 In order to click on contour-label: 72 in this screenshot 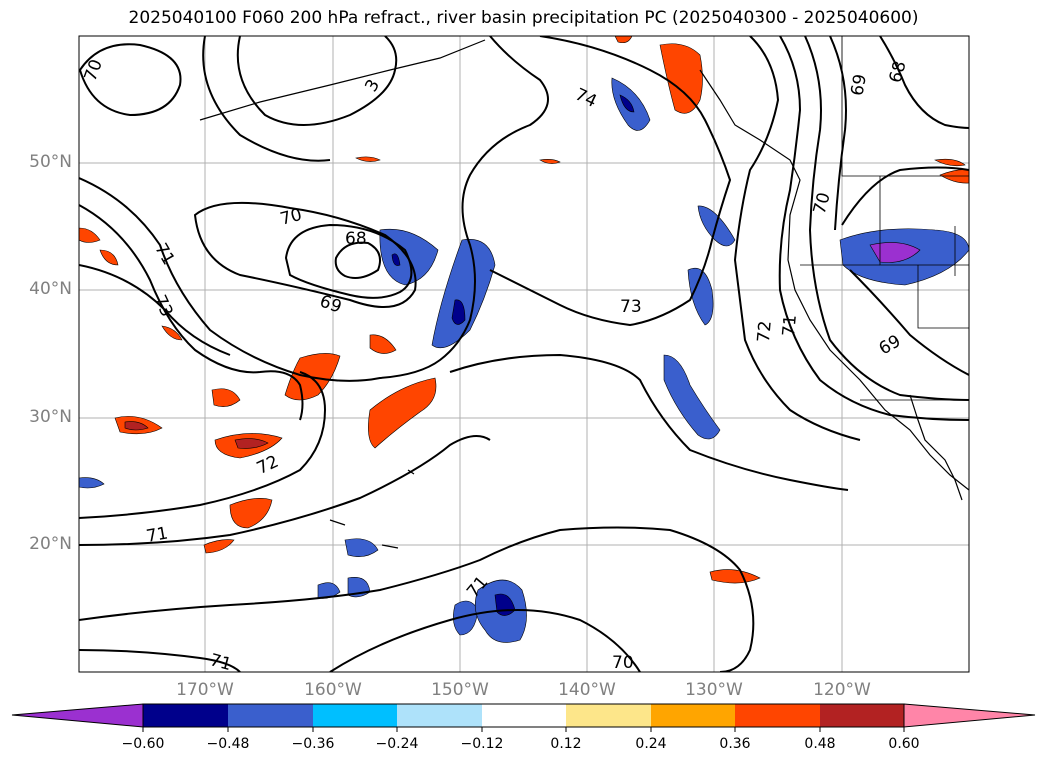, I will do `click(765, 331)`.